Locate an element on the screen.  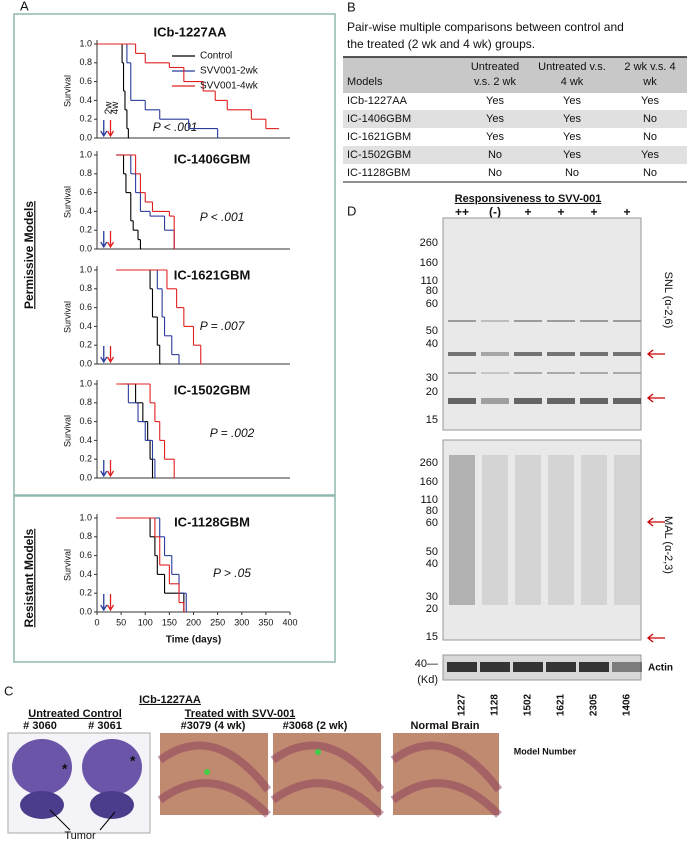
p-value: P < .001 is located at coordinates (175, 127).